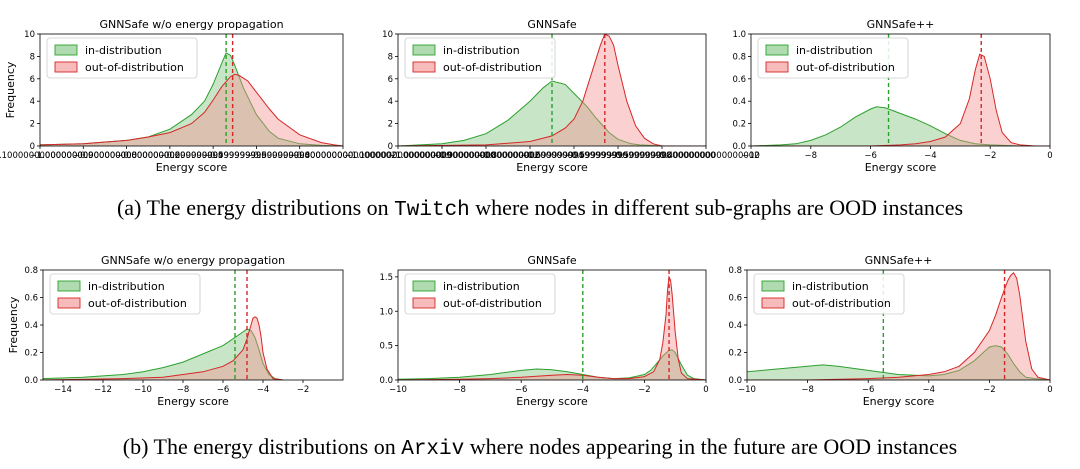 The height and width of the screenshot is (469, 1080). I want to click on x-tick-label: −14, so click(63, 390).